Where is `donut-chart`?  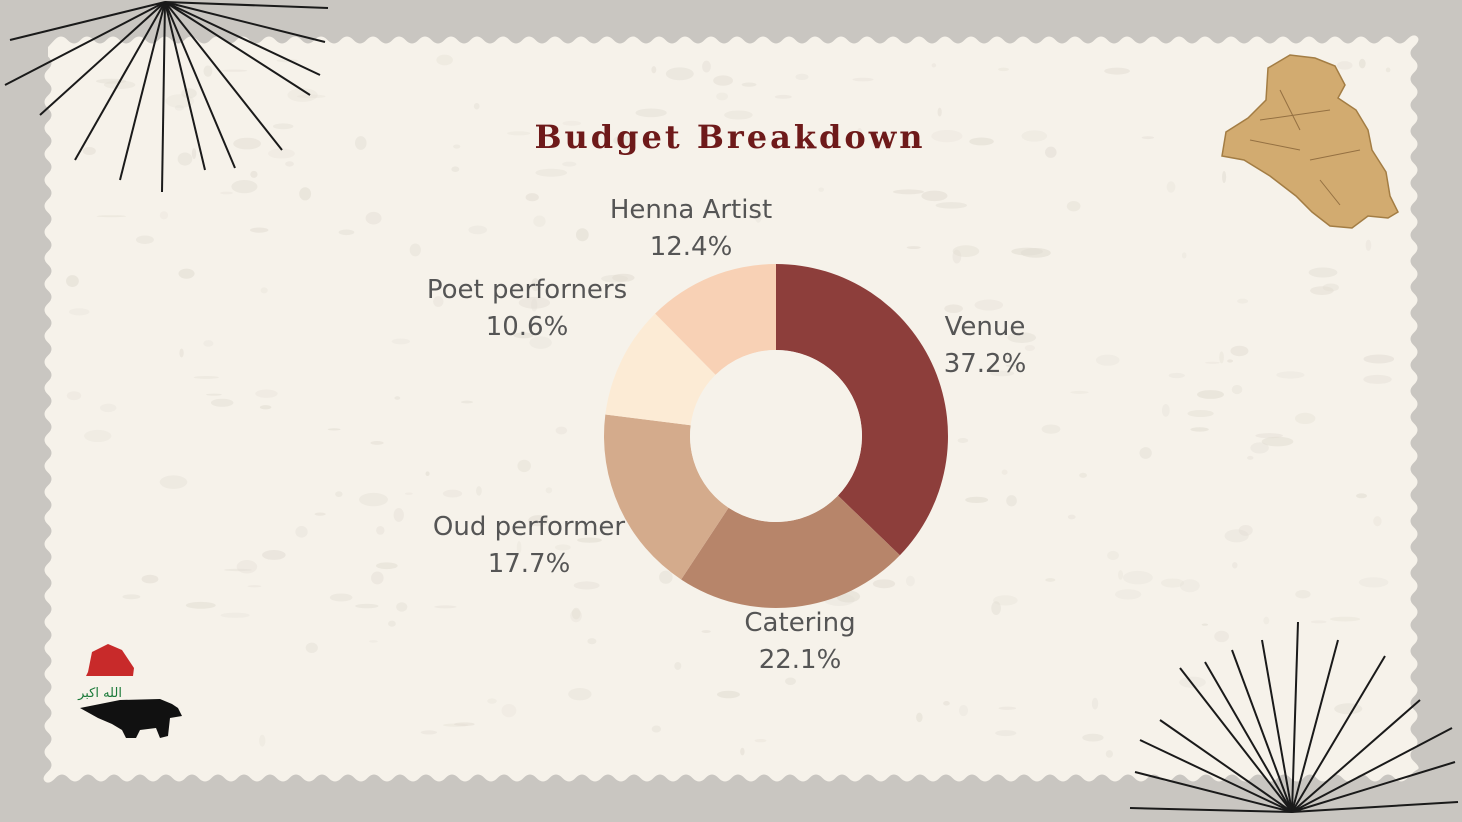 donut-chart is located at coordinates (776, 436).